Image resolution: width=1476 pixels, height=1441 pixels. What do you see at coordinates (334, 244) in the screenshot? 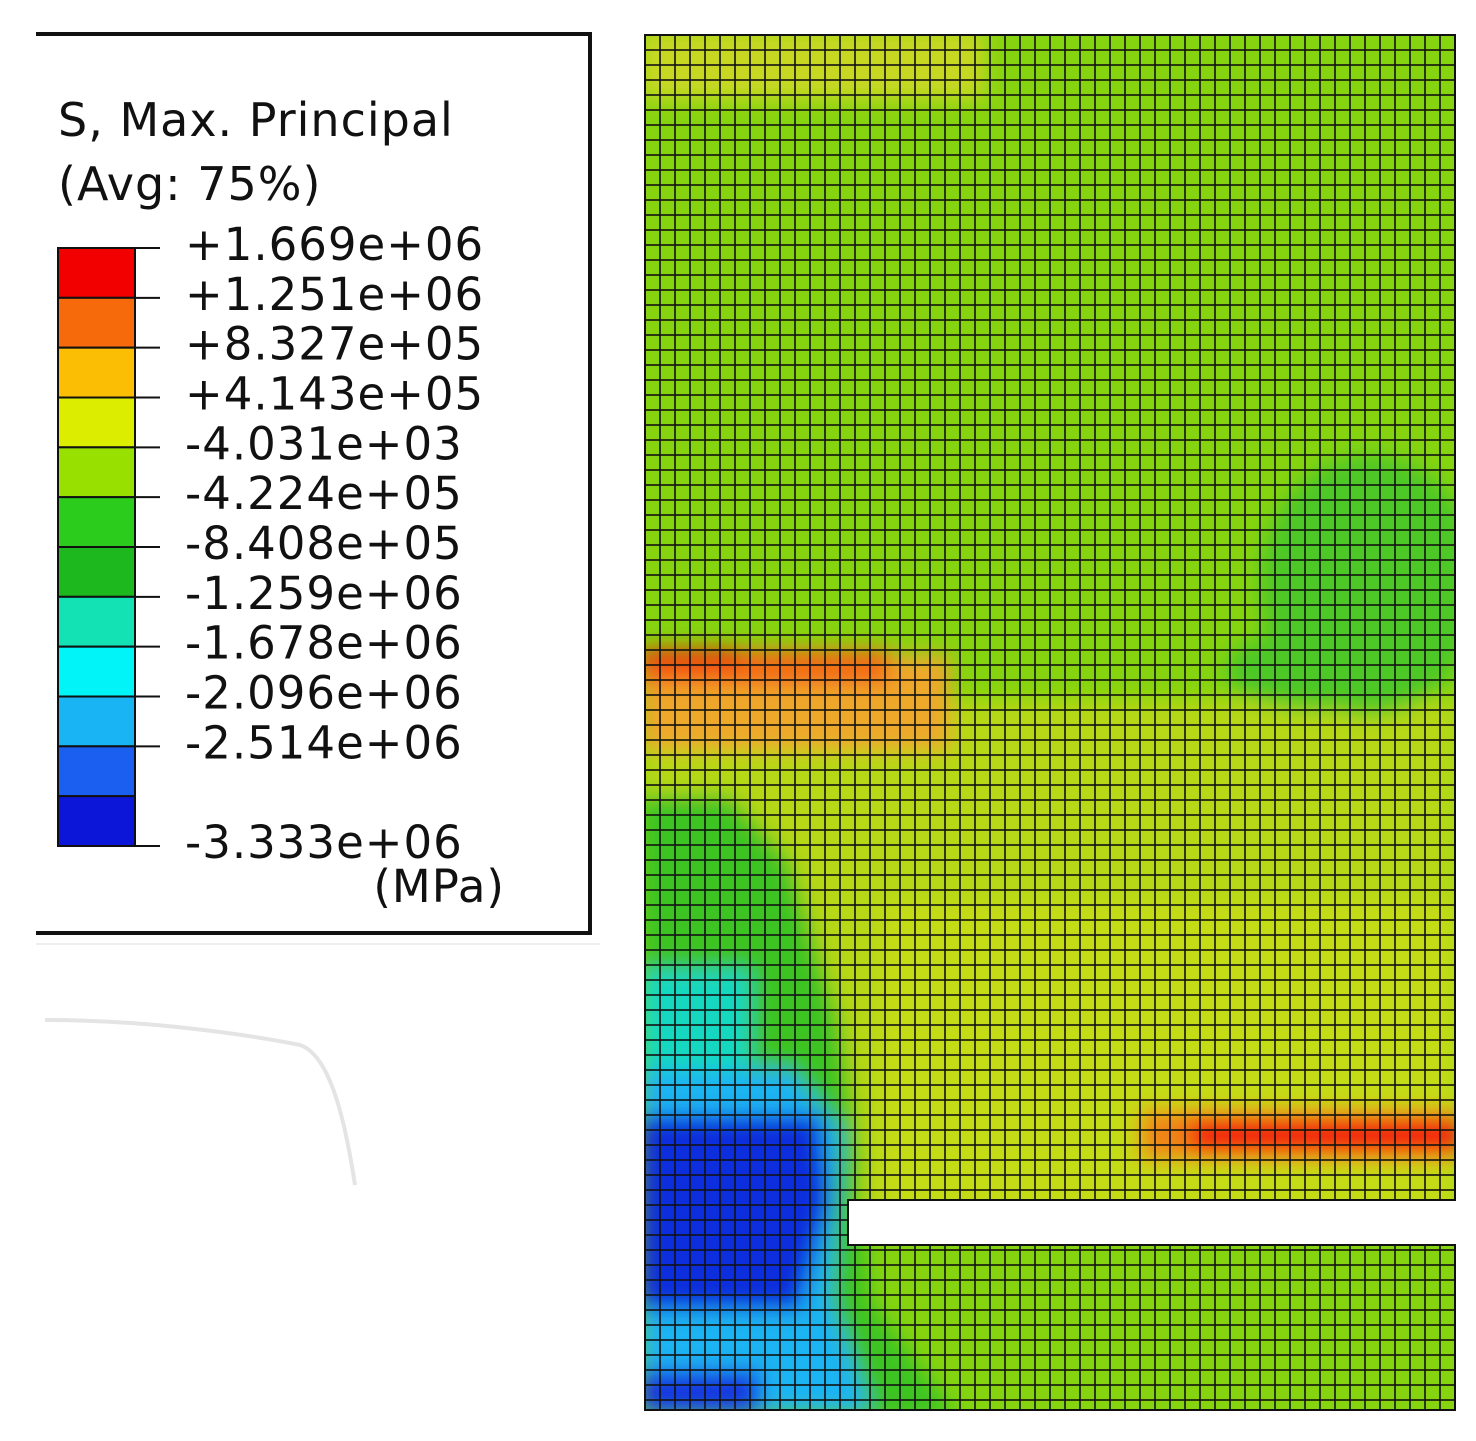
I see `level-label: +1.669e+06` at bounding box center [334, 244].